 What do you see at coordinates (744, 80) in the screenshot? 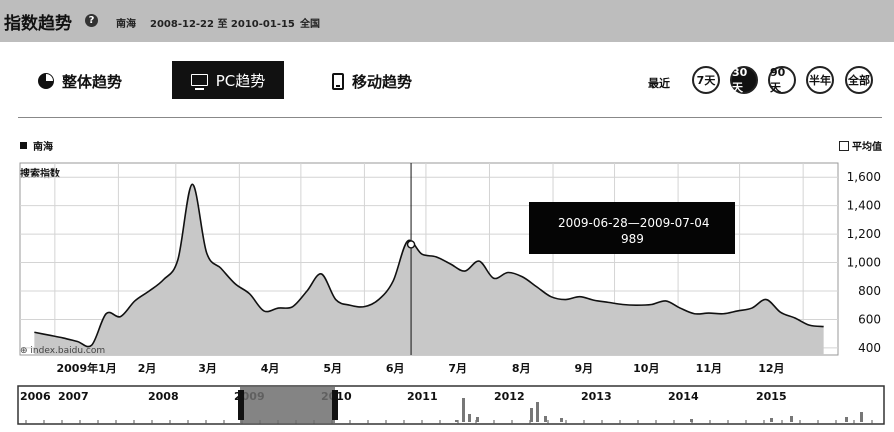
I see `range-30d-button: 30天` at bounding box center [744, 80].